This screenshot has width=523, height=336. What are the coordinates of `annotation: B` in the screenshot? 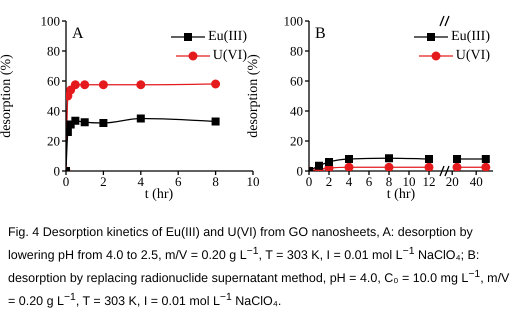 It's located at (320, 34).